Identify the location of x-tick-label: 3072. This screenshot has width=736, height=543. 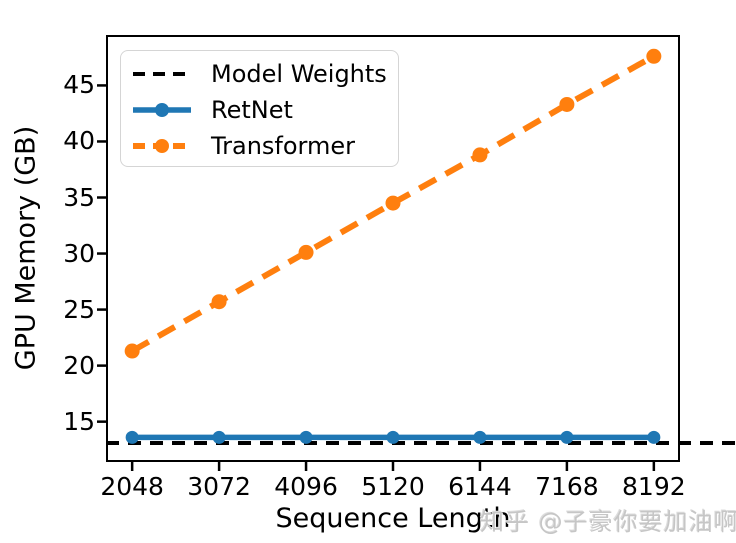
(219, 486).